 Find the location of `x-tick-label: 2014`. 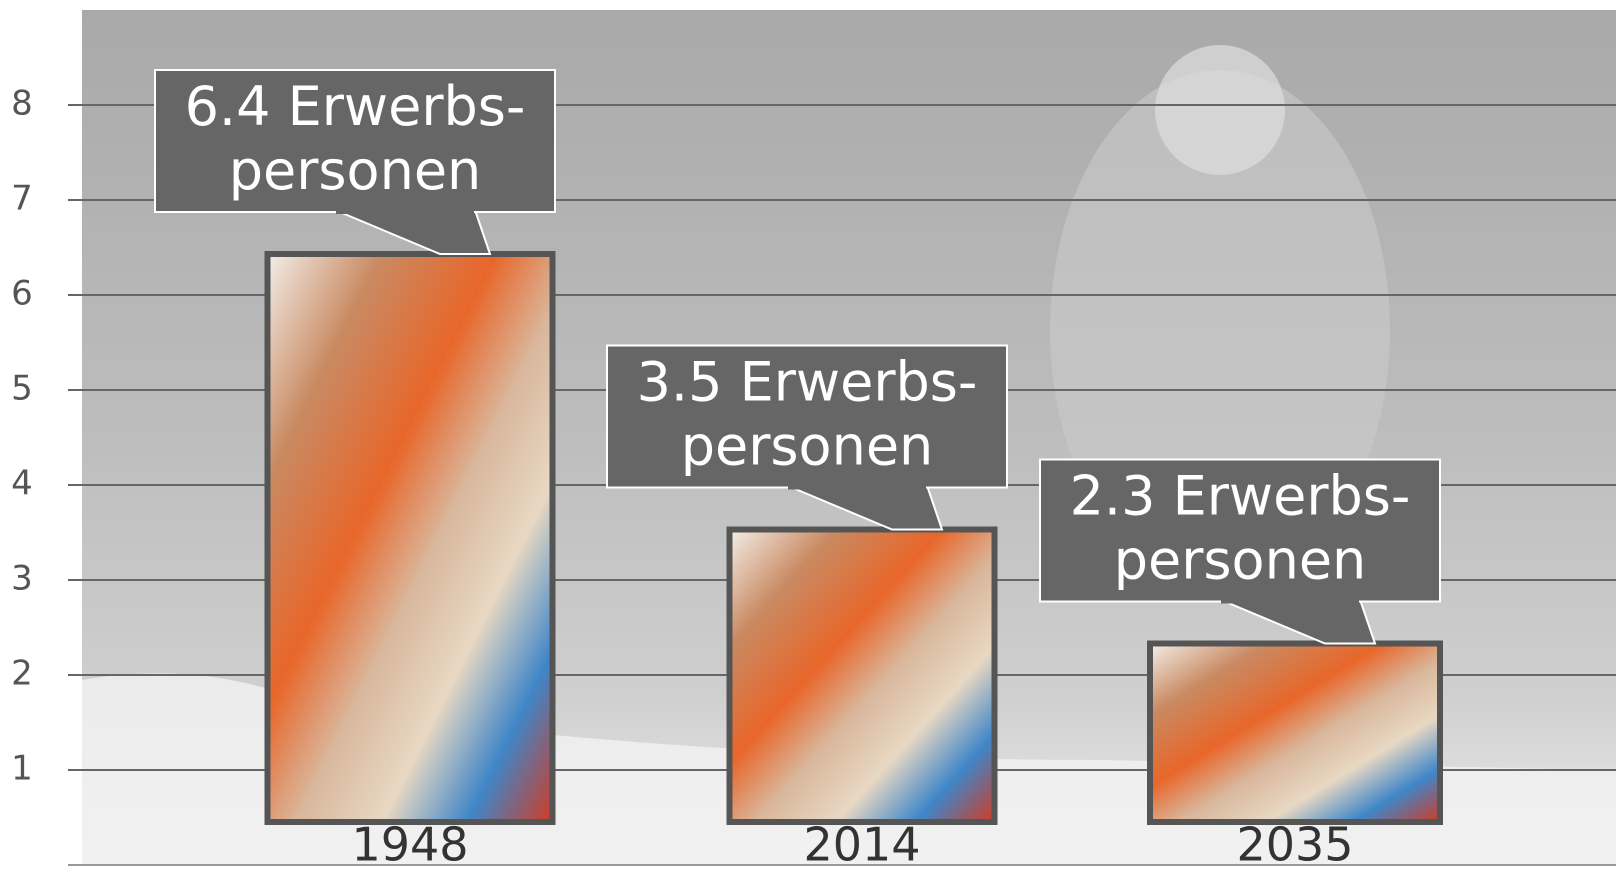

x-tick-label: 2014 is located at coordinates (861, 845).